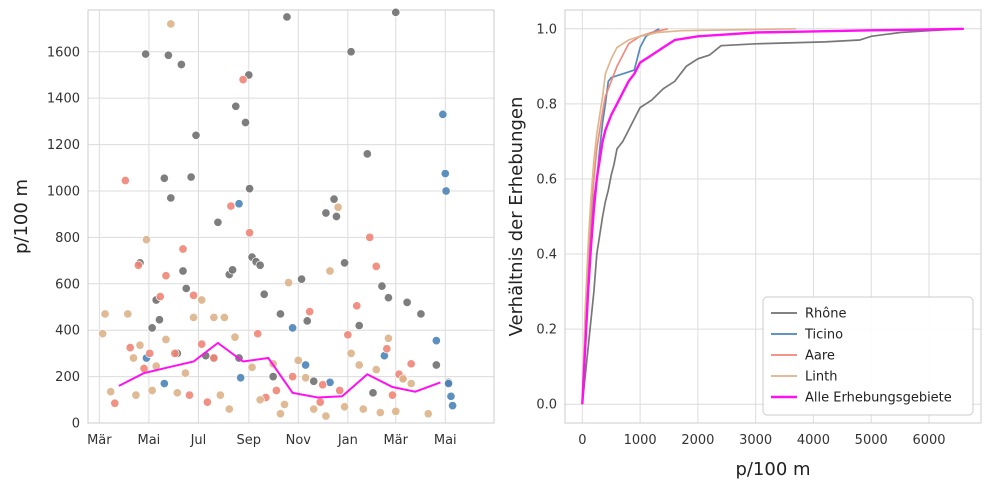 This screenshot has height=490, width=990. I want to click on x-tick-label: 4000, so click(813, 440).